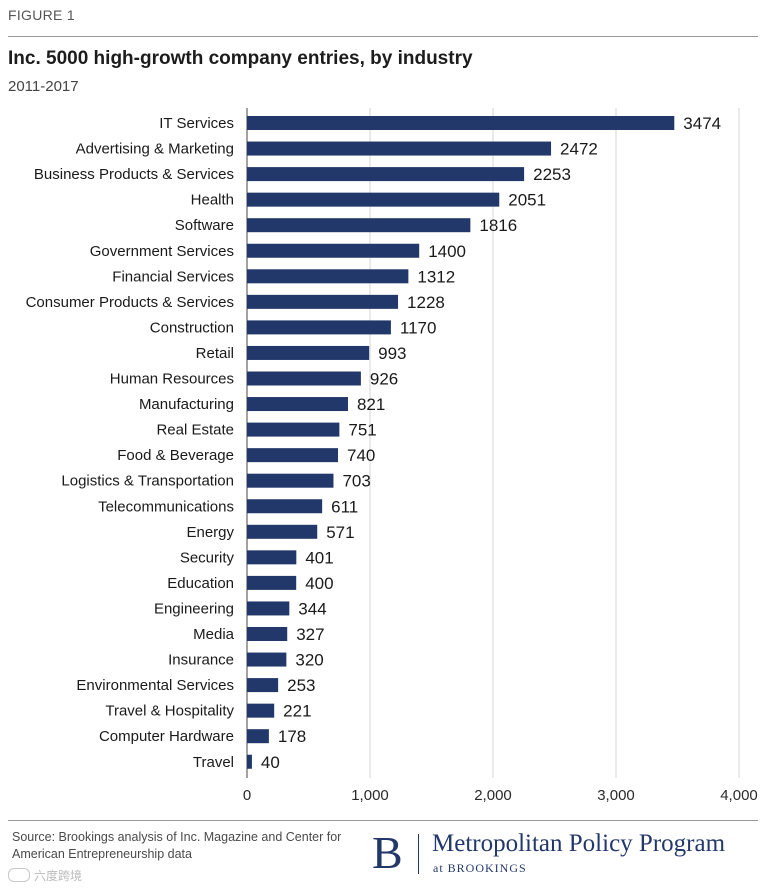 The image size is (768, 889). Describe the element at coordinates (292, 736) in the screenshot. I see `value-label: 178` at that location.